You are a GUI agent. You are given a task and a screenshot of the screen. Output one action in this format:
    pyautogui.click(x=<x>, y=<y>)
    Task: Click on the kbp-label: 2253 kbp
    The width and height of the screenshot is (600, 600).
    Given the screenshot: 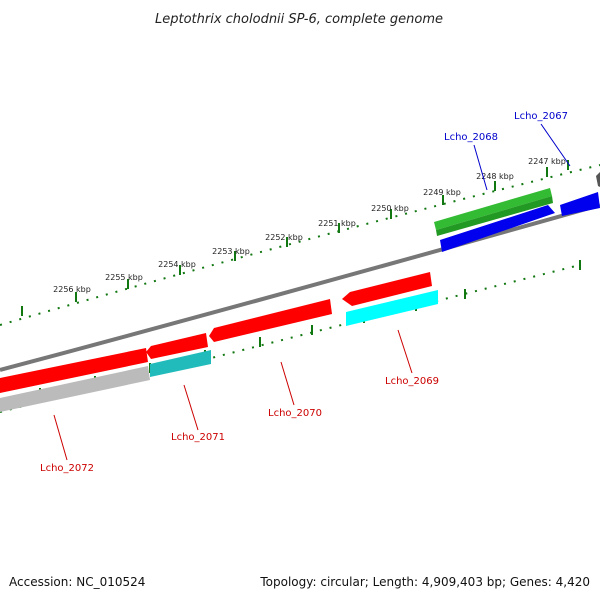 What is the action you would take?
    pyautogui.click(x=231, y=251)
    